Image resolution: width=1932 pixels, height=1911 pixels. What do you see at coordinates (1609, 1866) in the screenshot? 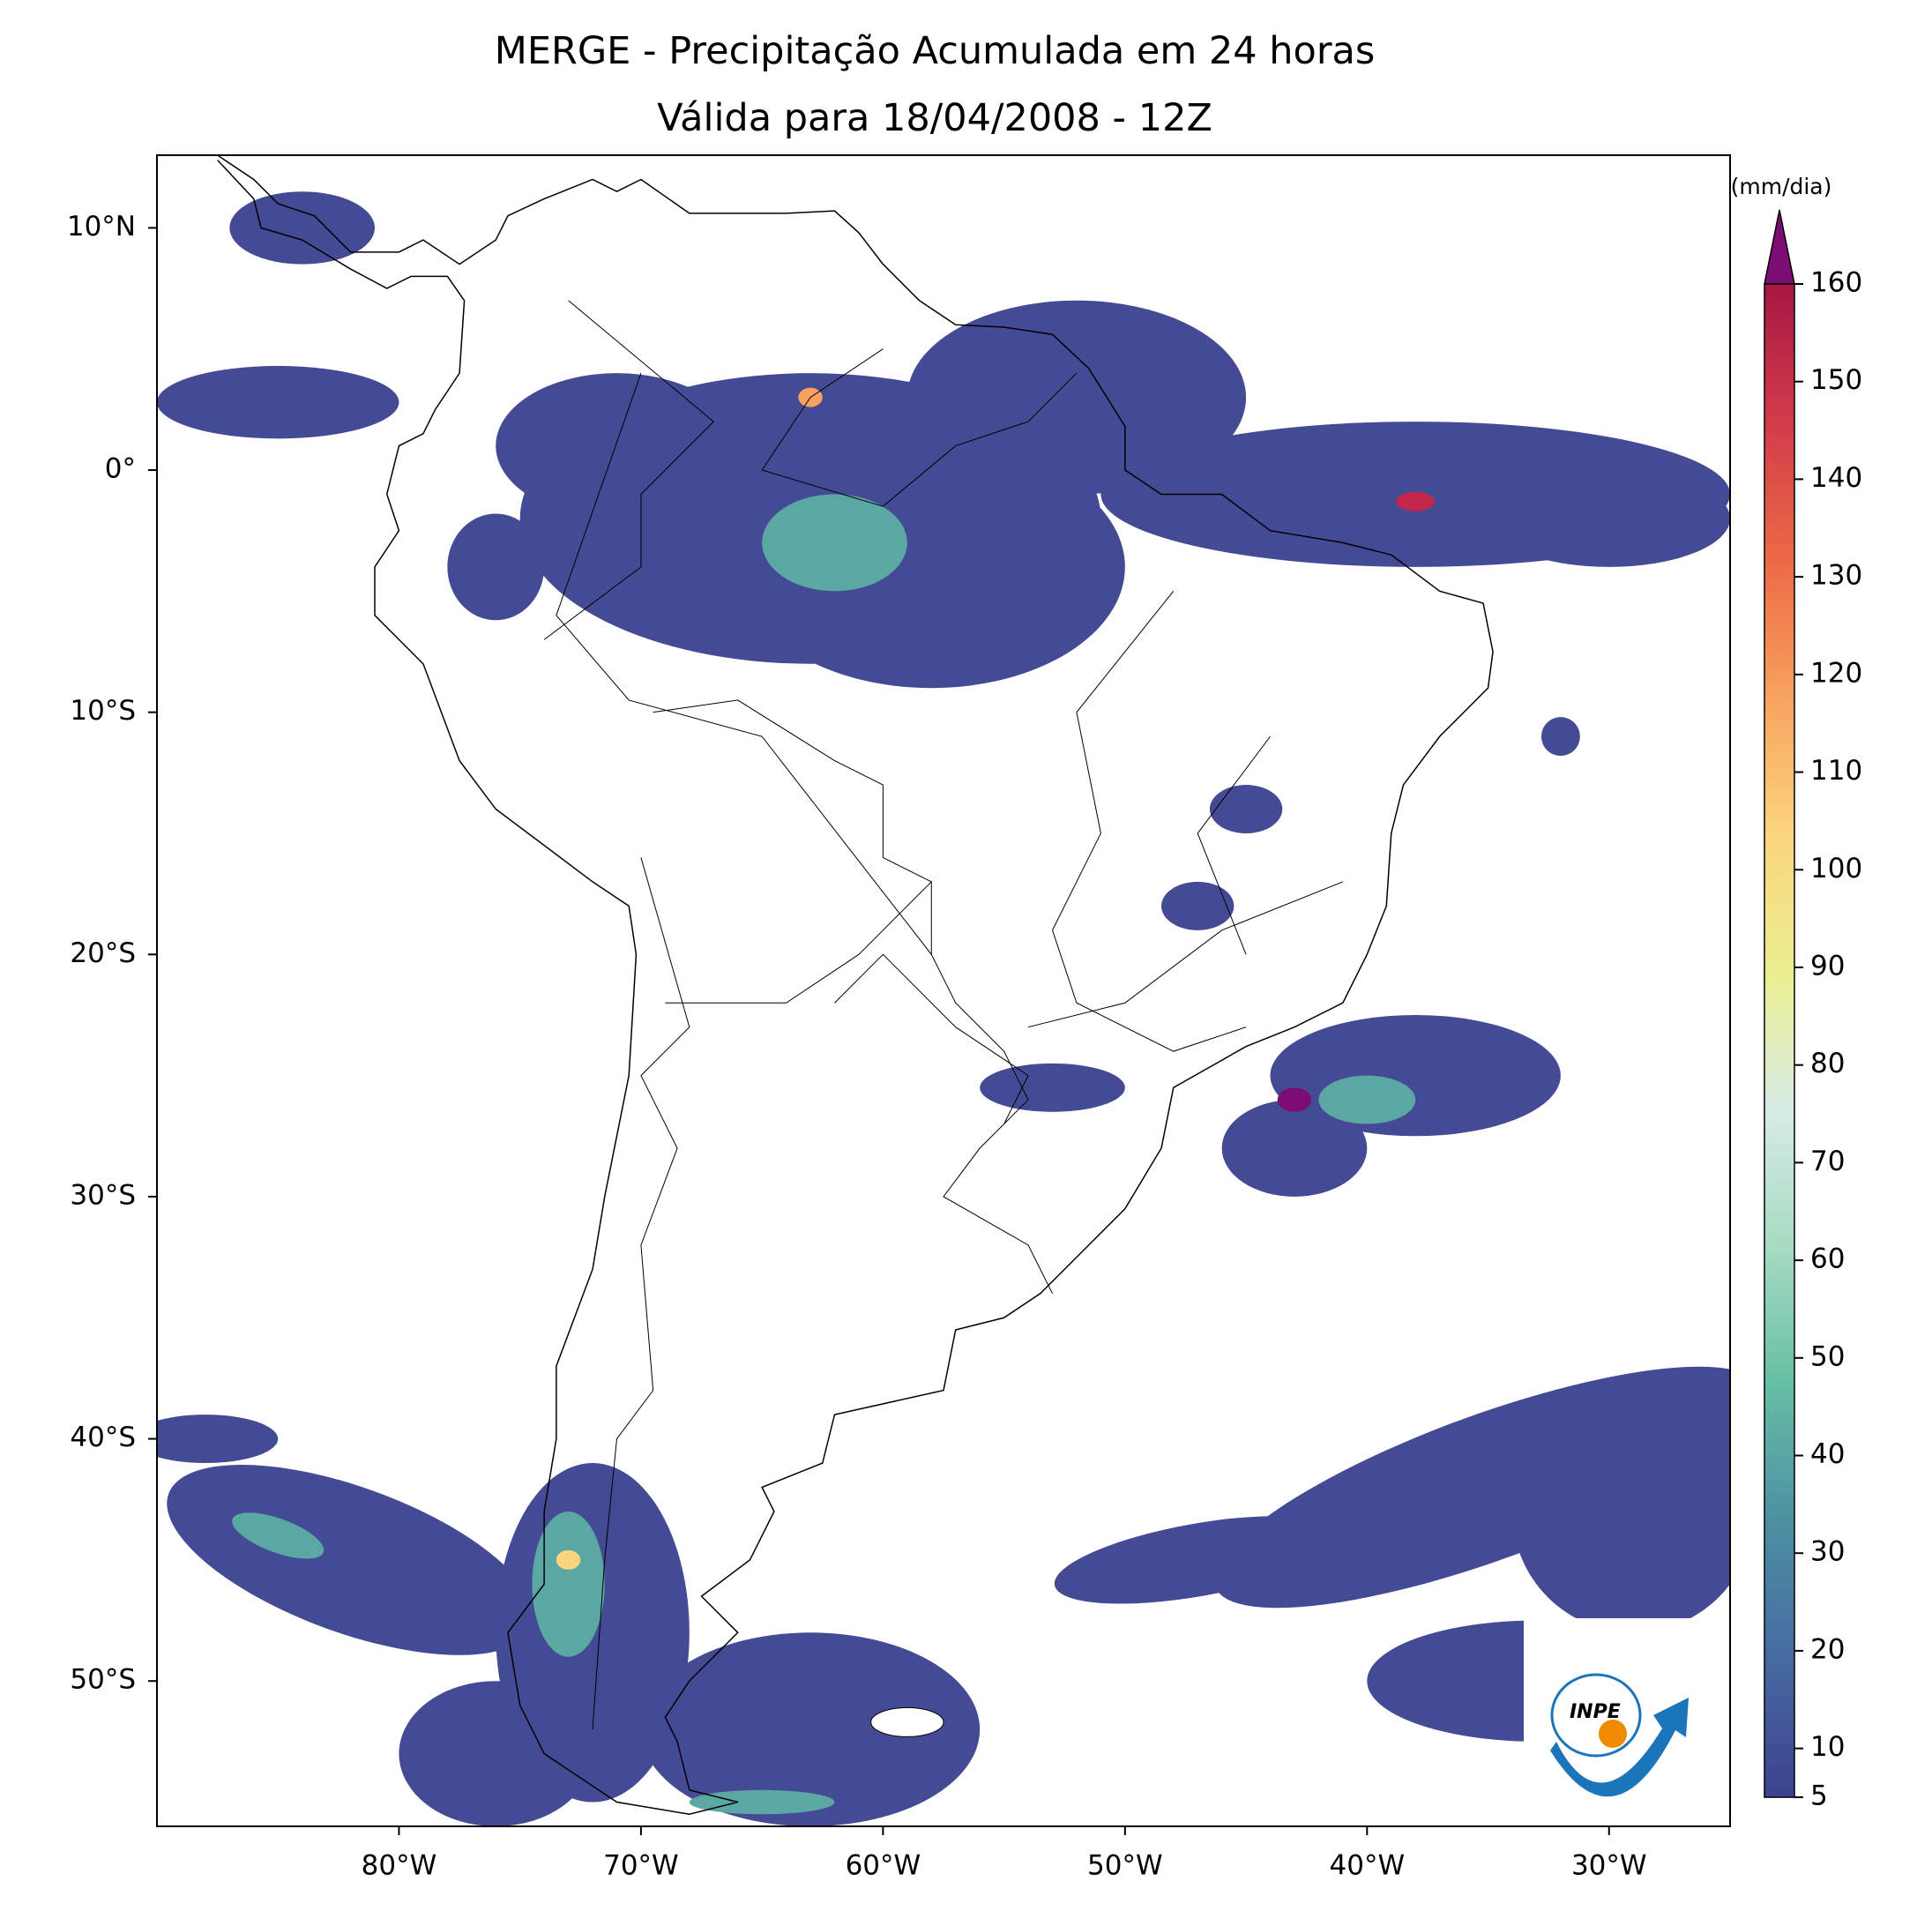
I see `x-tick-label: 30°W` at bounding box center [1609, 1866].